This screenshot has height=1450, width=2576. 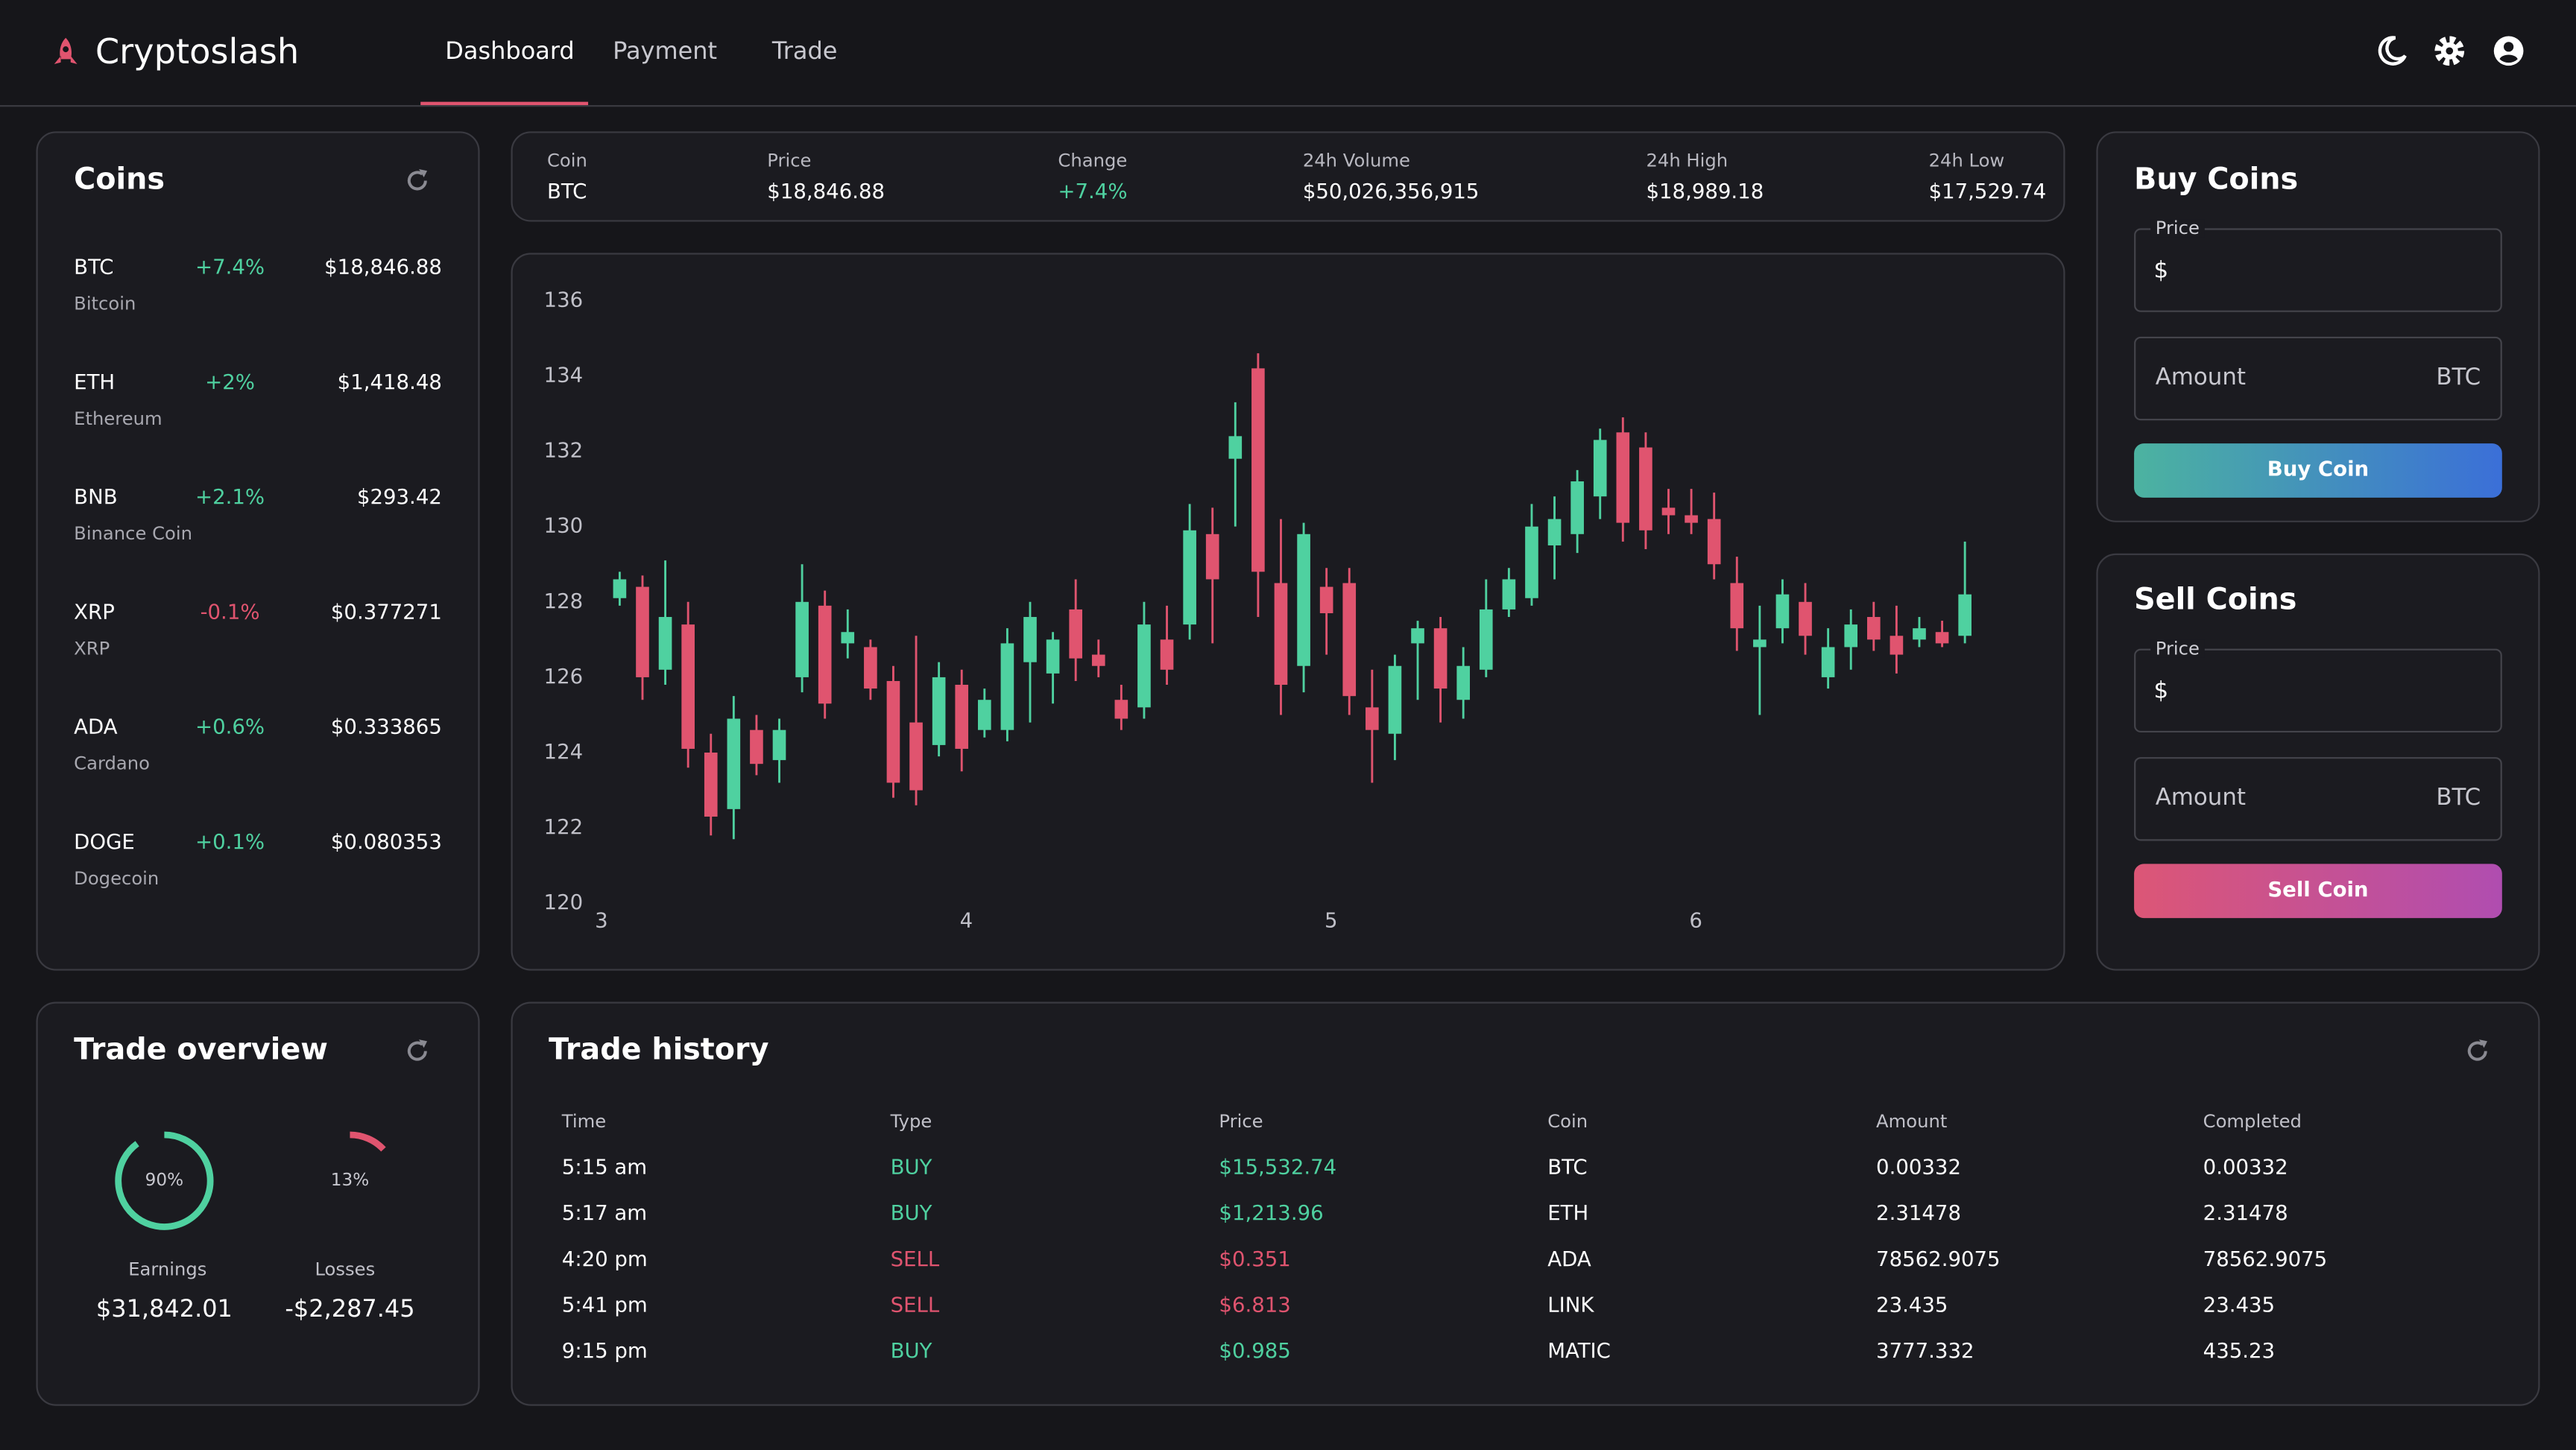 What do you see at coordinates (2458, 377) in the screenshot?
I see `unit-suffix: BTC` at bounding box center [2458, 377].